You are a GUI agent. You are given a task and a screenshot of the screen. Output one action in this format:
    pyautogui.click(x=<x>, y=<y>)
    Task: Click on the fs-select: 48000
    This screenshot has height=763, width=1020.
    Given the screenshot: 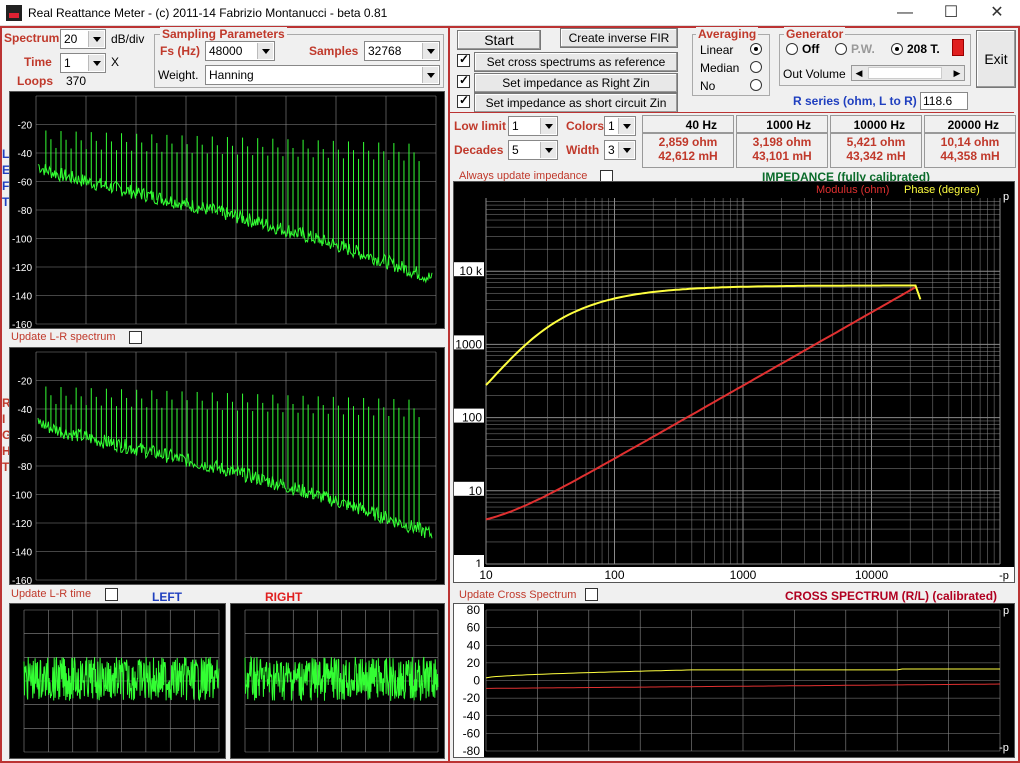 What is the action you would take?
    pyautogui.click(x=240, y=51)
    